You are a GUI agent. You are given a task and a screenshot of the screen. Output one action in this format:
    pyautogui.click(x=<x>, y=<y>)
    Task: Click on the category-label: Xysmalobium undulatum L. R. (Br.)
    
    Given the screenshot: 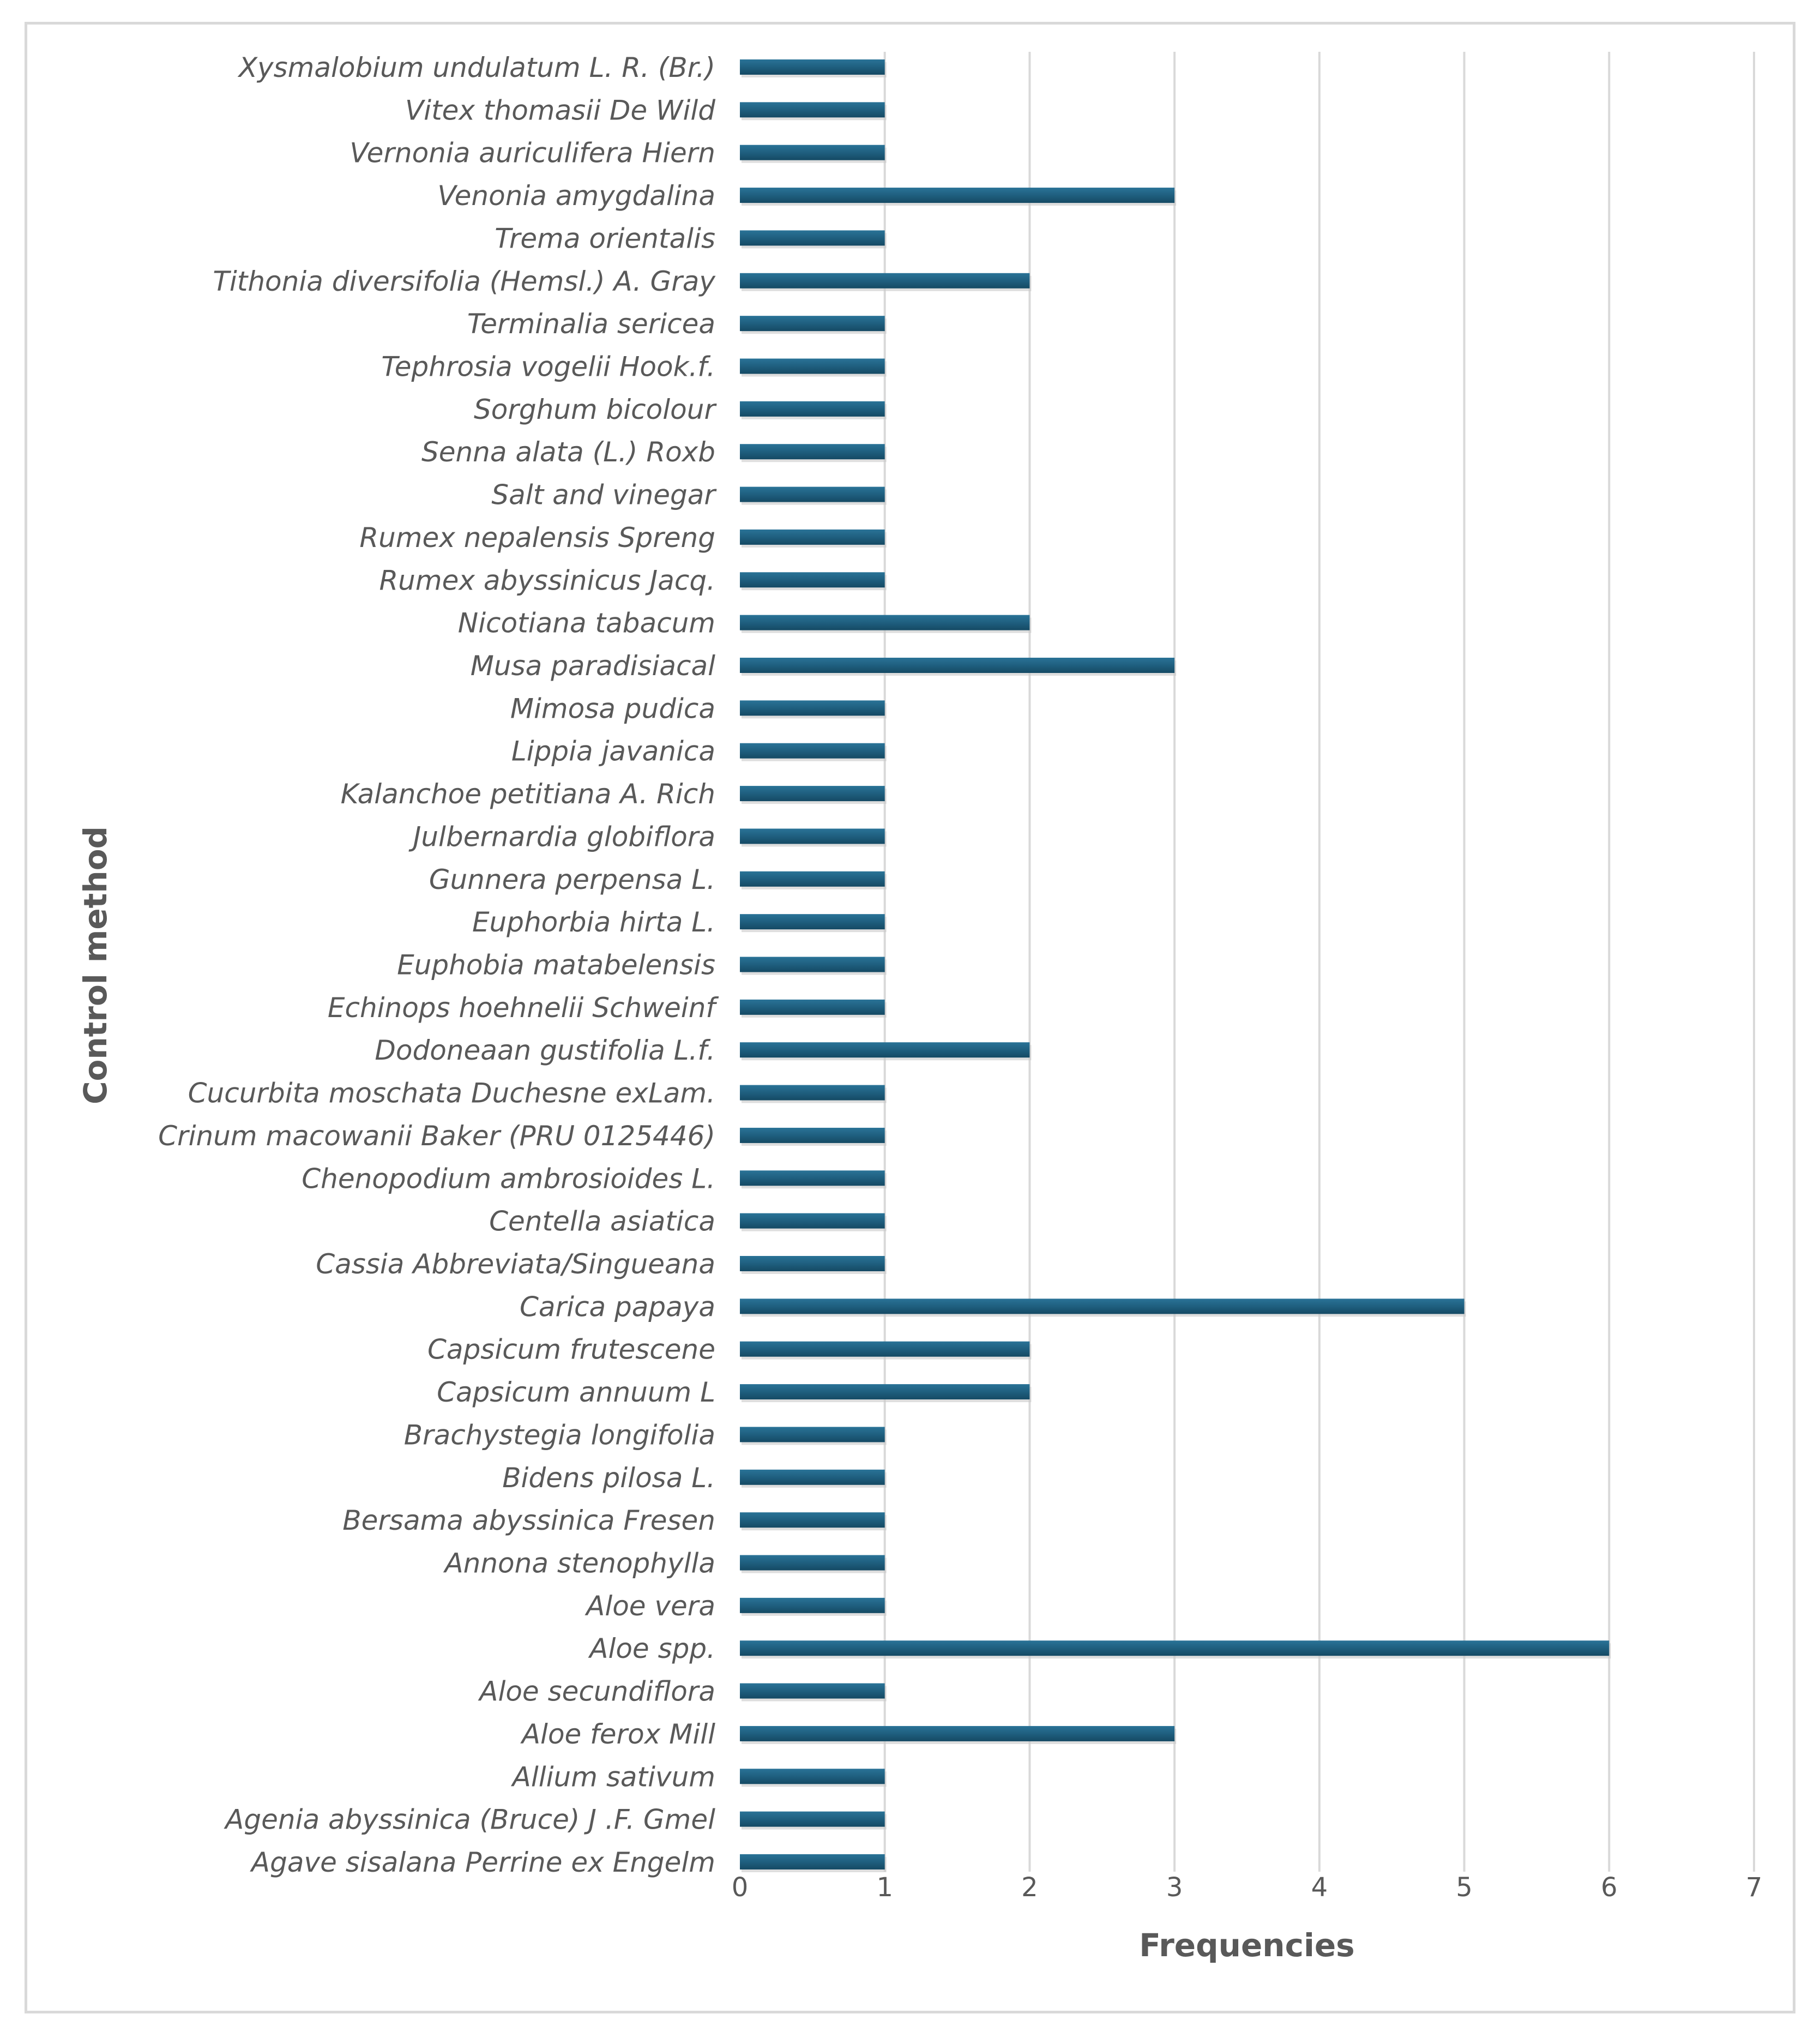 What is the action you would take?
    pyautogui.click(x=476, y=67)
    